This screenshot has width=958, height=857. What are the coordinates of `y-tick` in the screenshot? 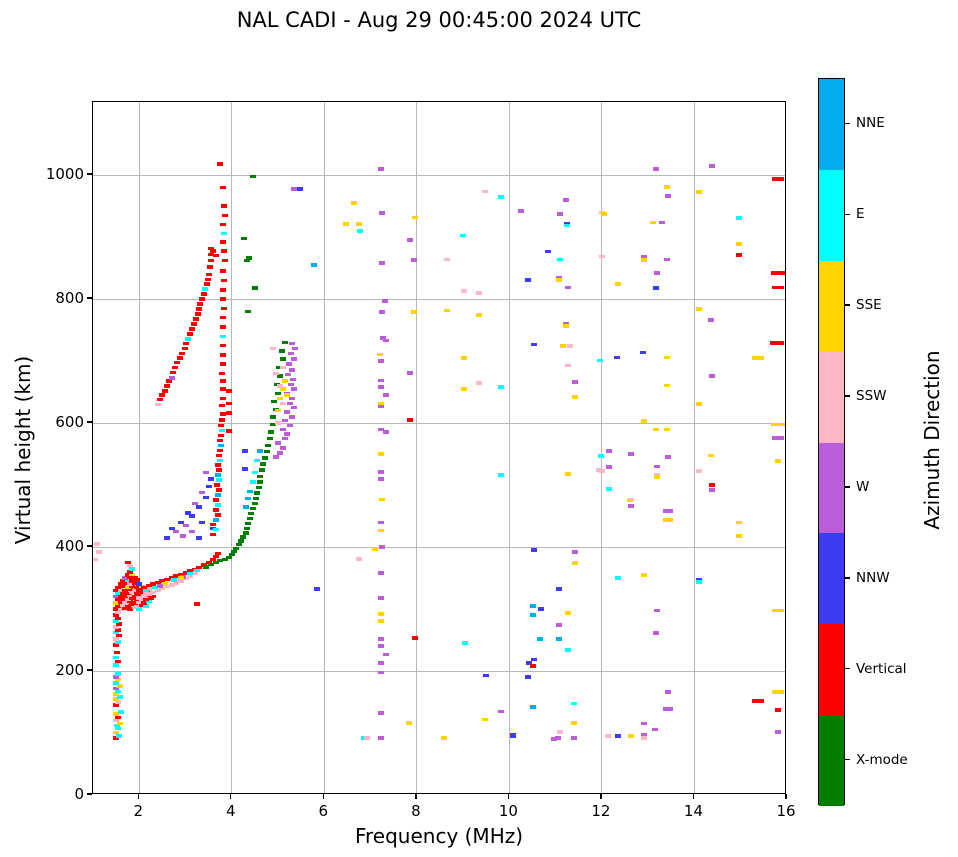 It's located at (89, 298).